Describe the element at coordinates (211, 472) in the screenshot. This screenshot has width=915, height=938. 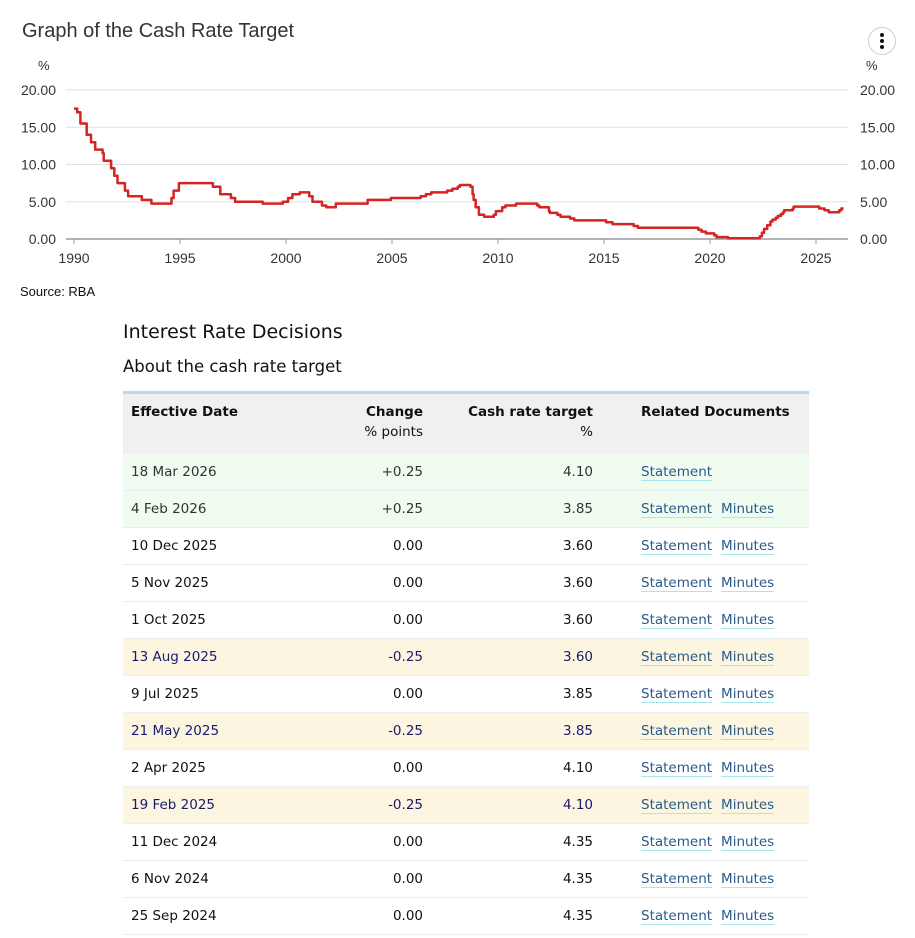
I see `effective-date-cell: 18 Mar 2026` at that location.